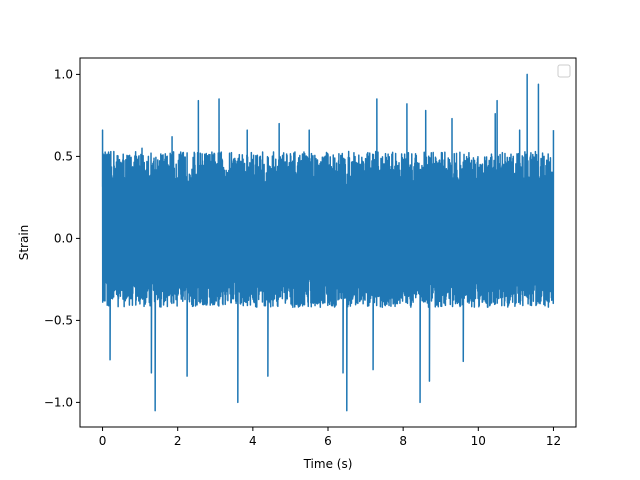 The width and height of the screenshot is (640, 480). I want to click on y-tick-label: 0.0, so click(63, 238).